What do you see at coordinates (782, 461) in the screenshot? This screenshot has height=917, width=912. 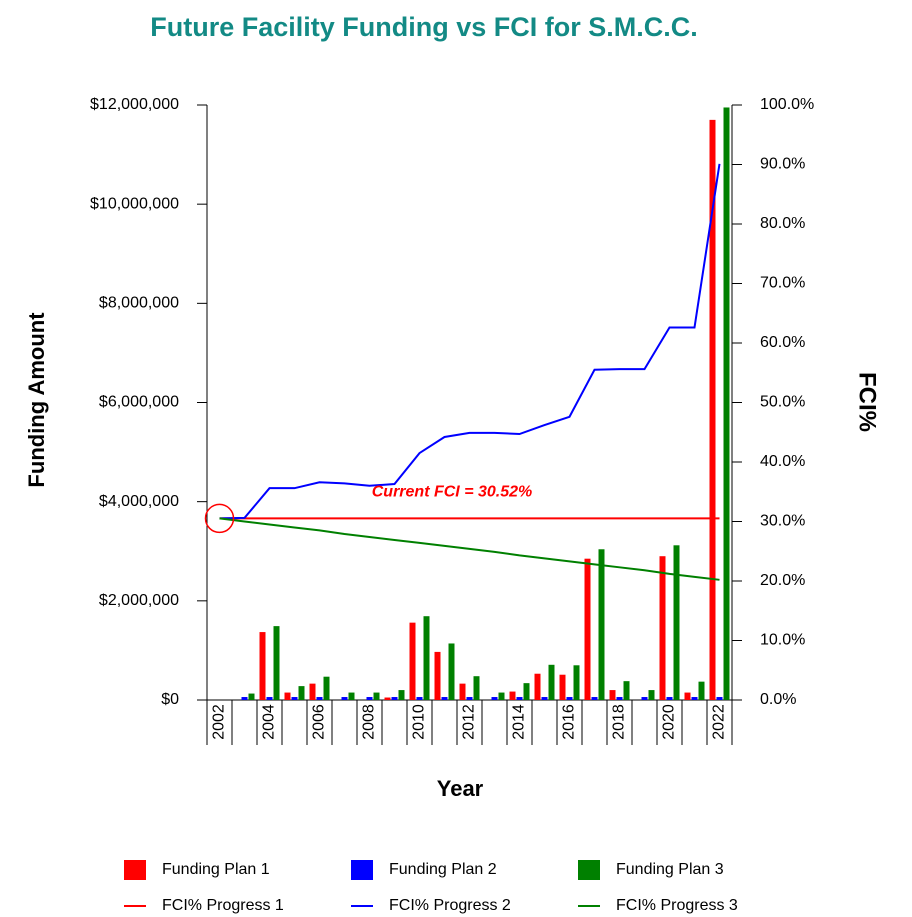 I see `y2-tick-label: 40.0%` at bounding box center [782, 461].